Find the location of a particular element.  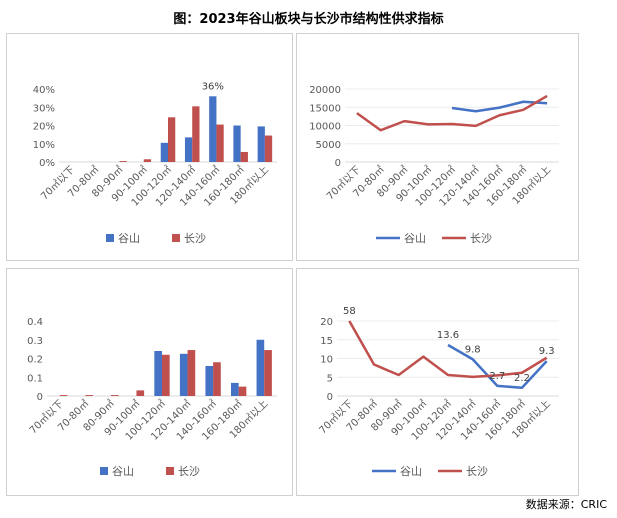

data-label: 2.2 is located at coordinates (522, 378).